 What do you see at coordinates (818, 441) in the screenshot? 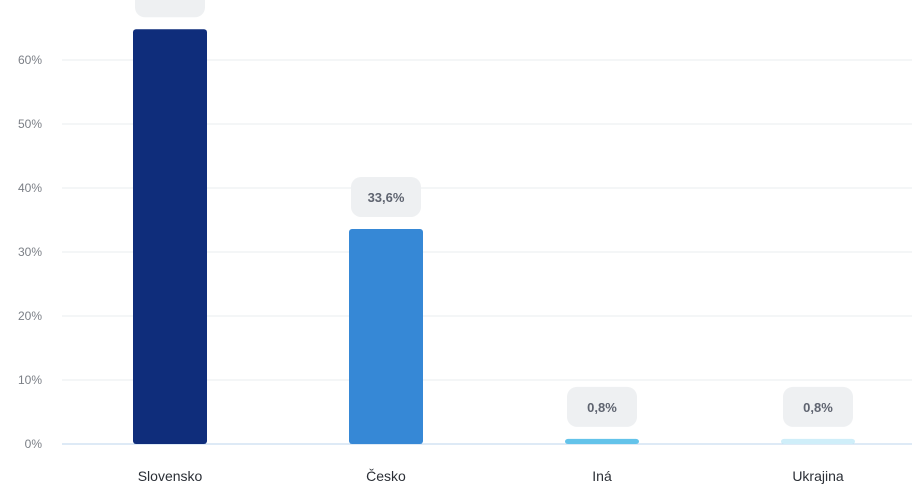
I see `bar-ukrajina` at bounding box center [818, 441].